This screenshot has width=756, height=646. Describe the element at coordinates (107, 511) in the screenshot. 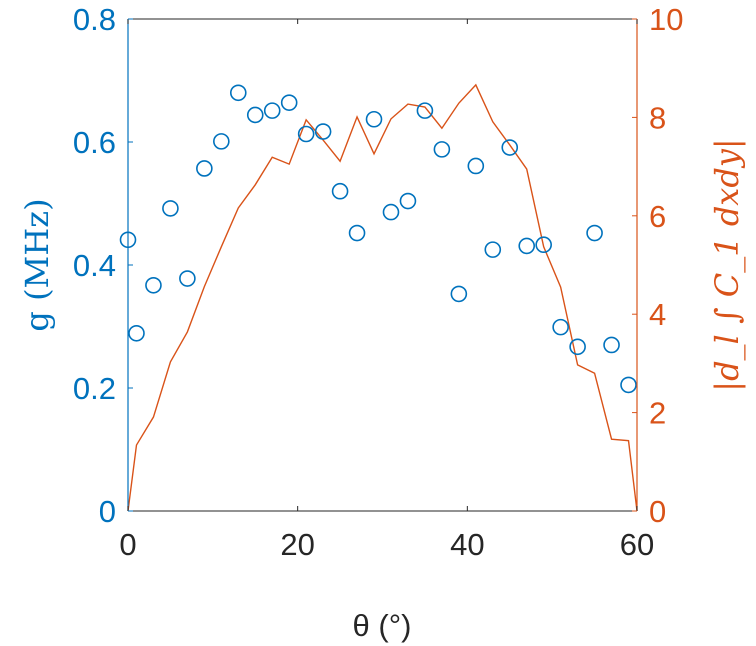

I see `left-y-tick-label: 0` at that location.